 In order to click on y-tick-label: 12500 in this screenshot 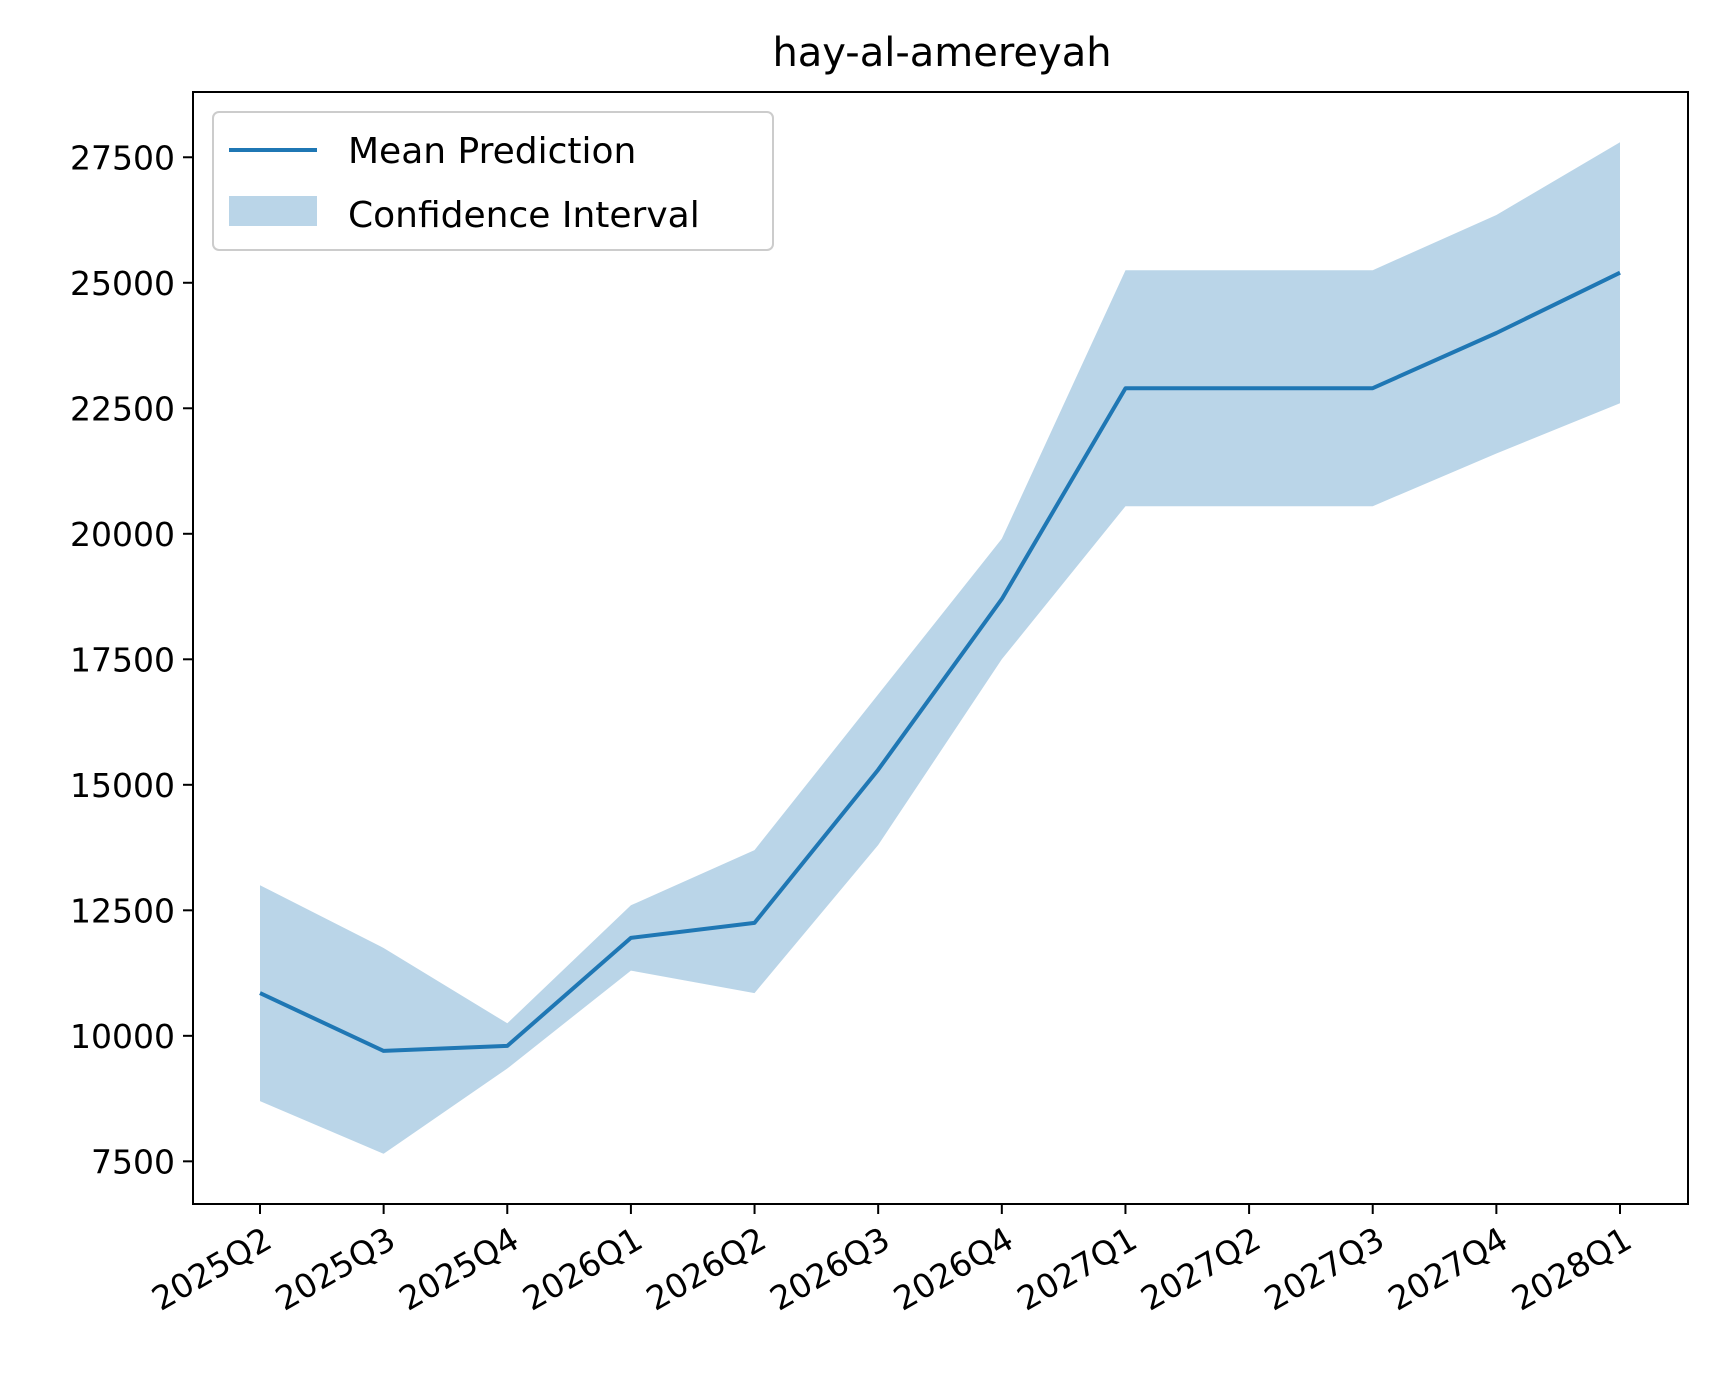, I will do `click(122, 910)`.